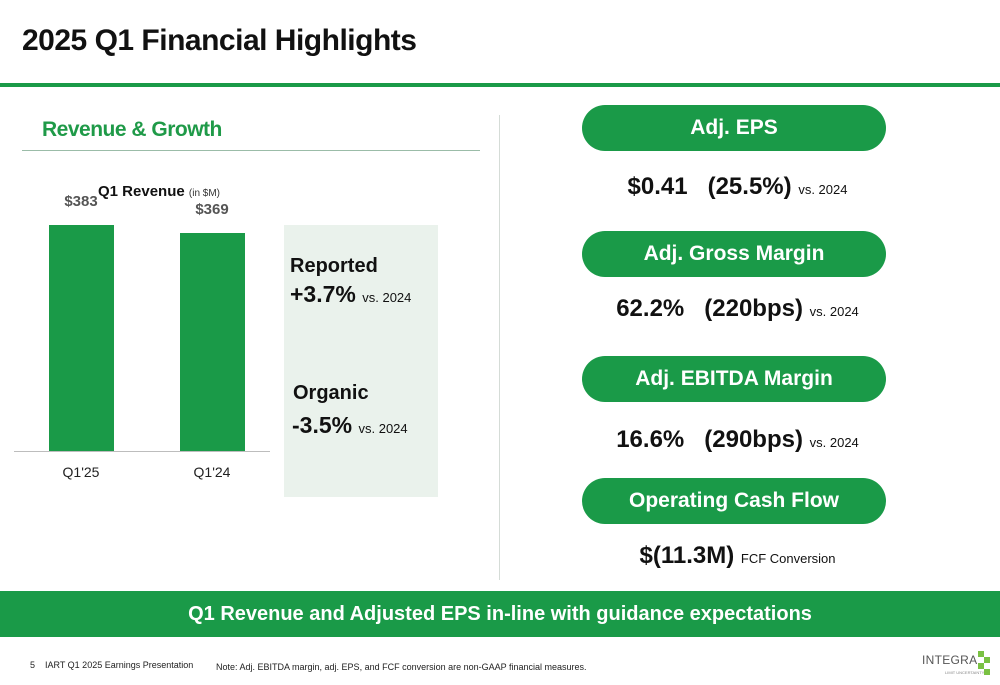 Image resolution: width=1000 pixels, height=685 pixels. Describe the element at coordinates (251, 150) in the screenshot. I see `section-divider` at that location.